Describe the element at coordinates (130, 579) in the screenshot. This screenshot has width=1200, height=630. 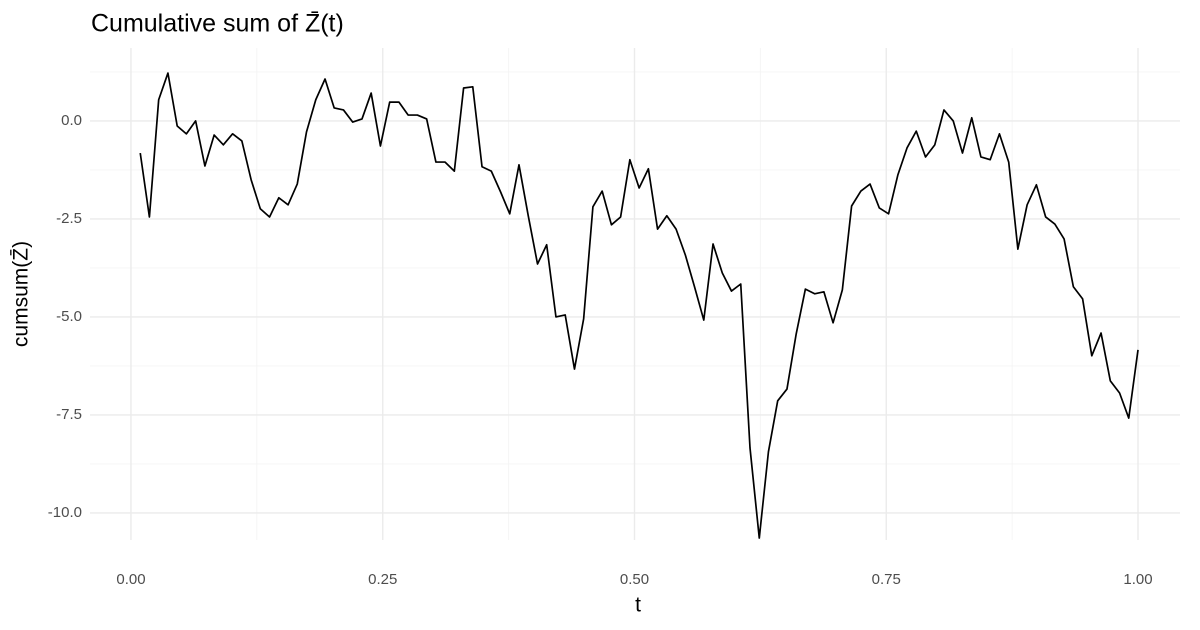
I see `x-tick-label: 0.00` at that location.